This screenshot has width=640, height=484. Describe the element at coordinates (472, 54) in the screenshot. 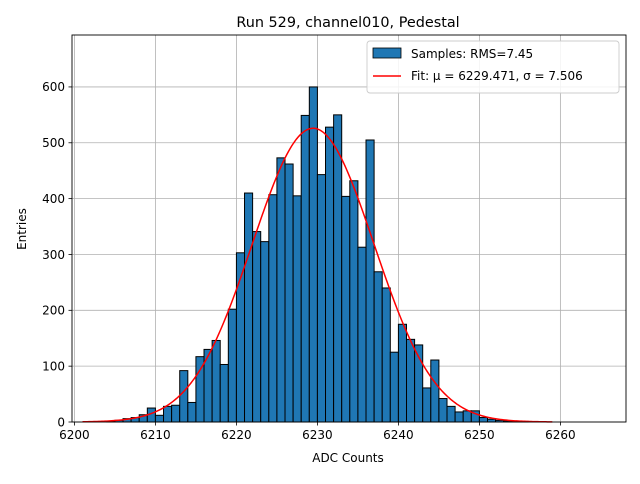

I see `legend-samples-label: Samples: RMS=7.45` at that location.